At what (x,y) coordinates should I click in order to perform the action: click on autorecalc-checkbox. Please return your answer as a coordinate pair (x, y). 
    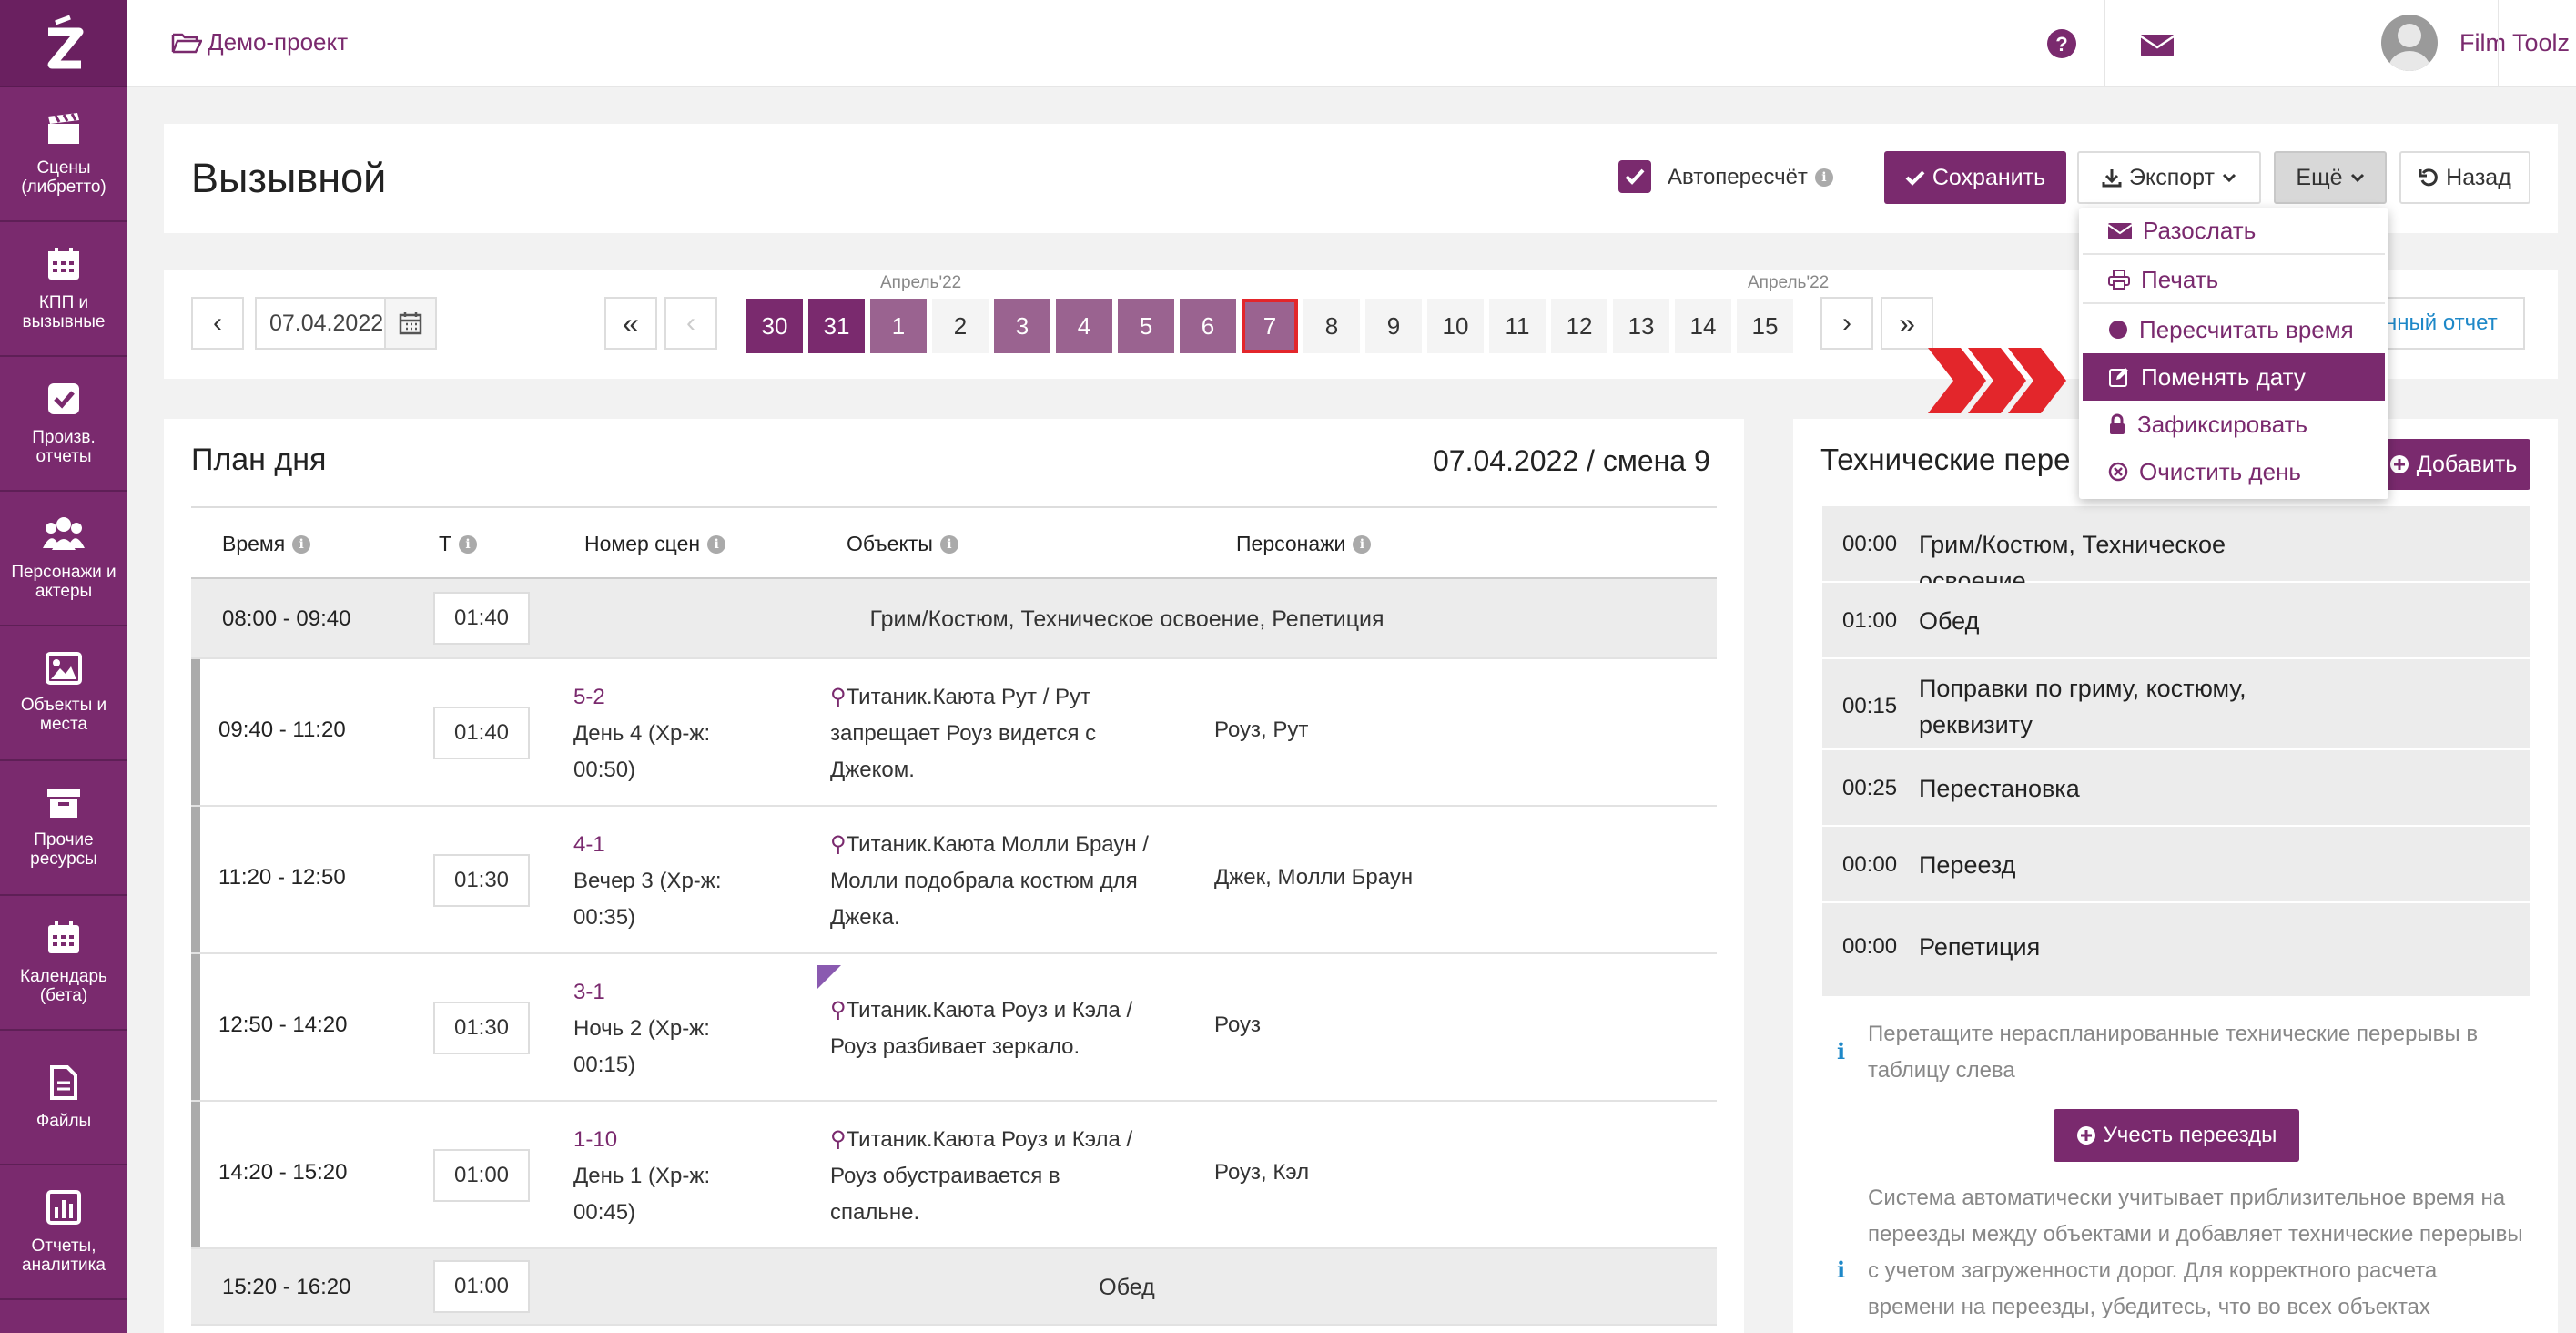
    Looking at the image, I should click on (1634, 176).